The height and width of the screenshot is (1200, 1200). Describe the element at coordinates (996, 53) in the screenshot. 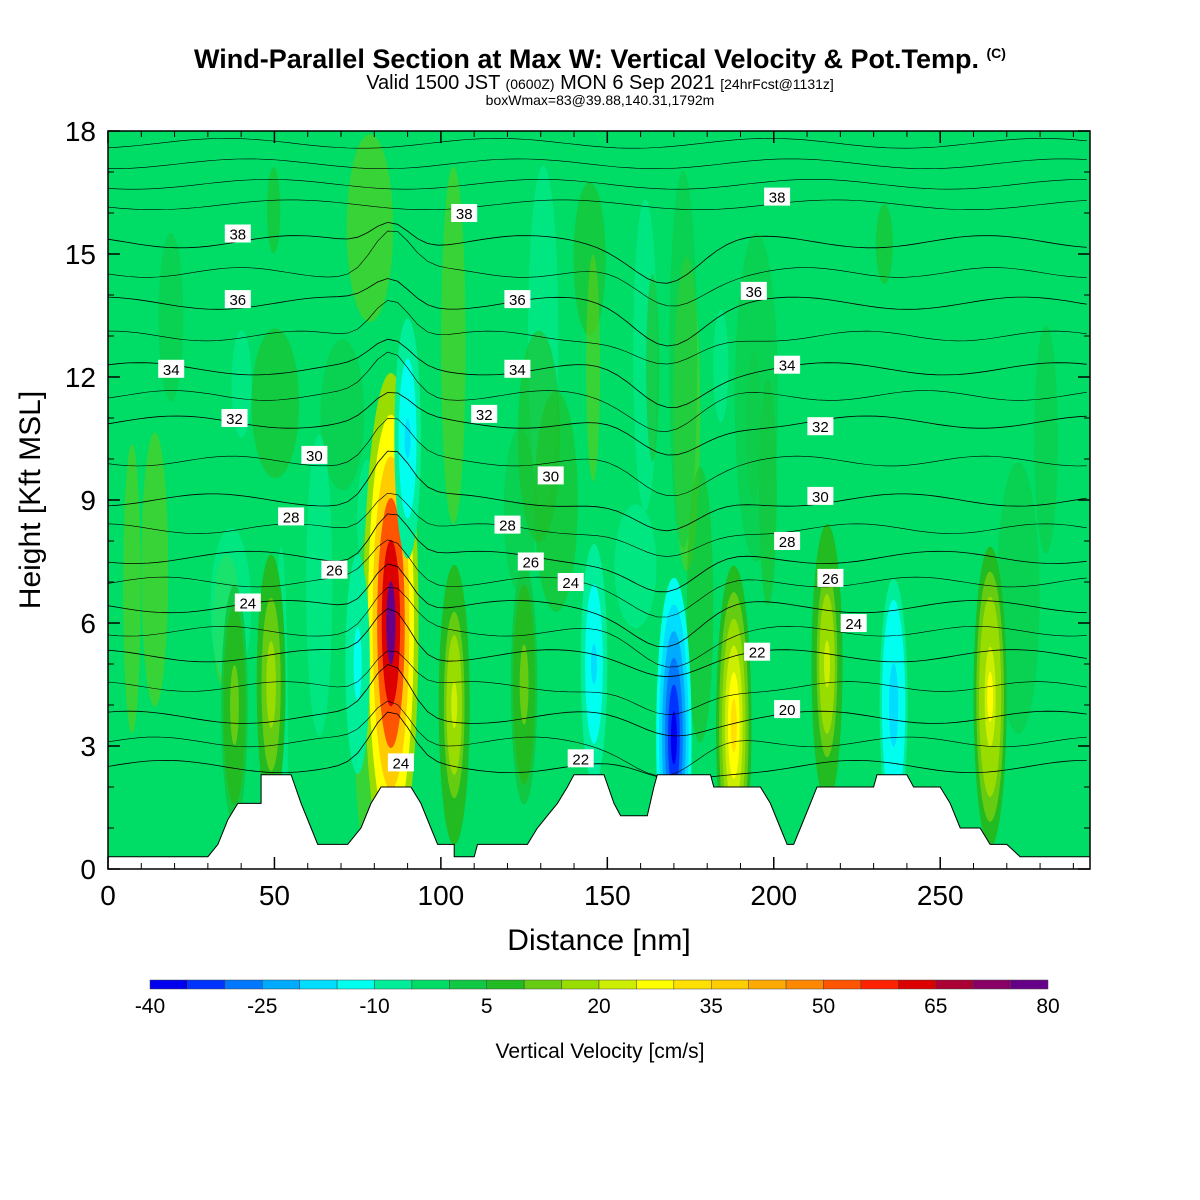

I see `copyright-mark: (C)` at that location.